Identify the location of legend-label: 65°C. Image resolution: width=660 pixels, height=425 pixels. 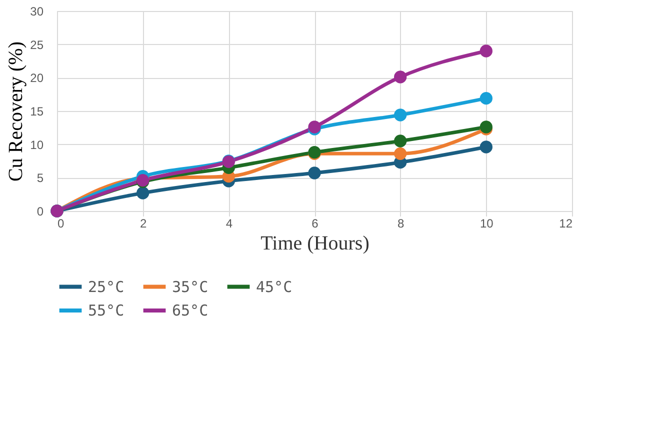
(190, 311).